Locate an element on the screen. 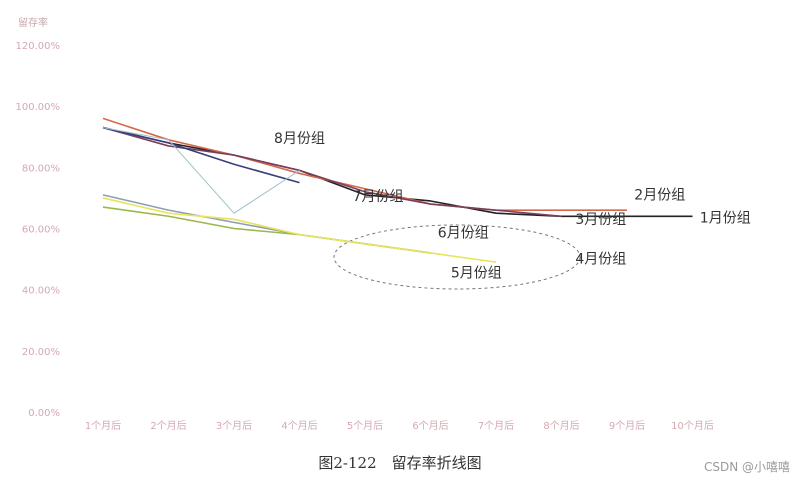 This screenshot has width=800, height=481. x-tick-label: 10个月后 is located at coordinates (692, 426).